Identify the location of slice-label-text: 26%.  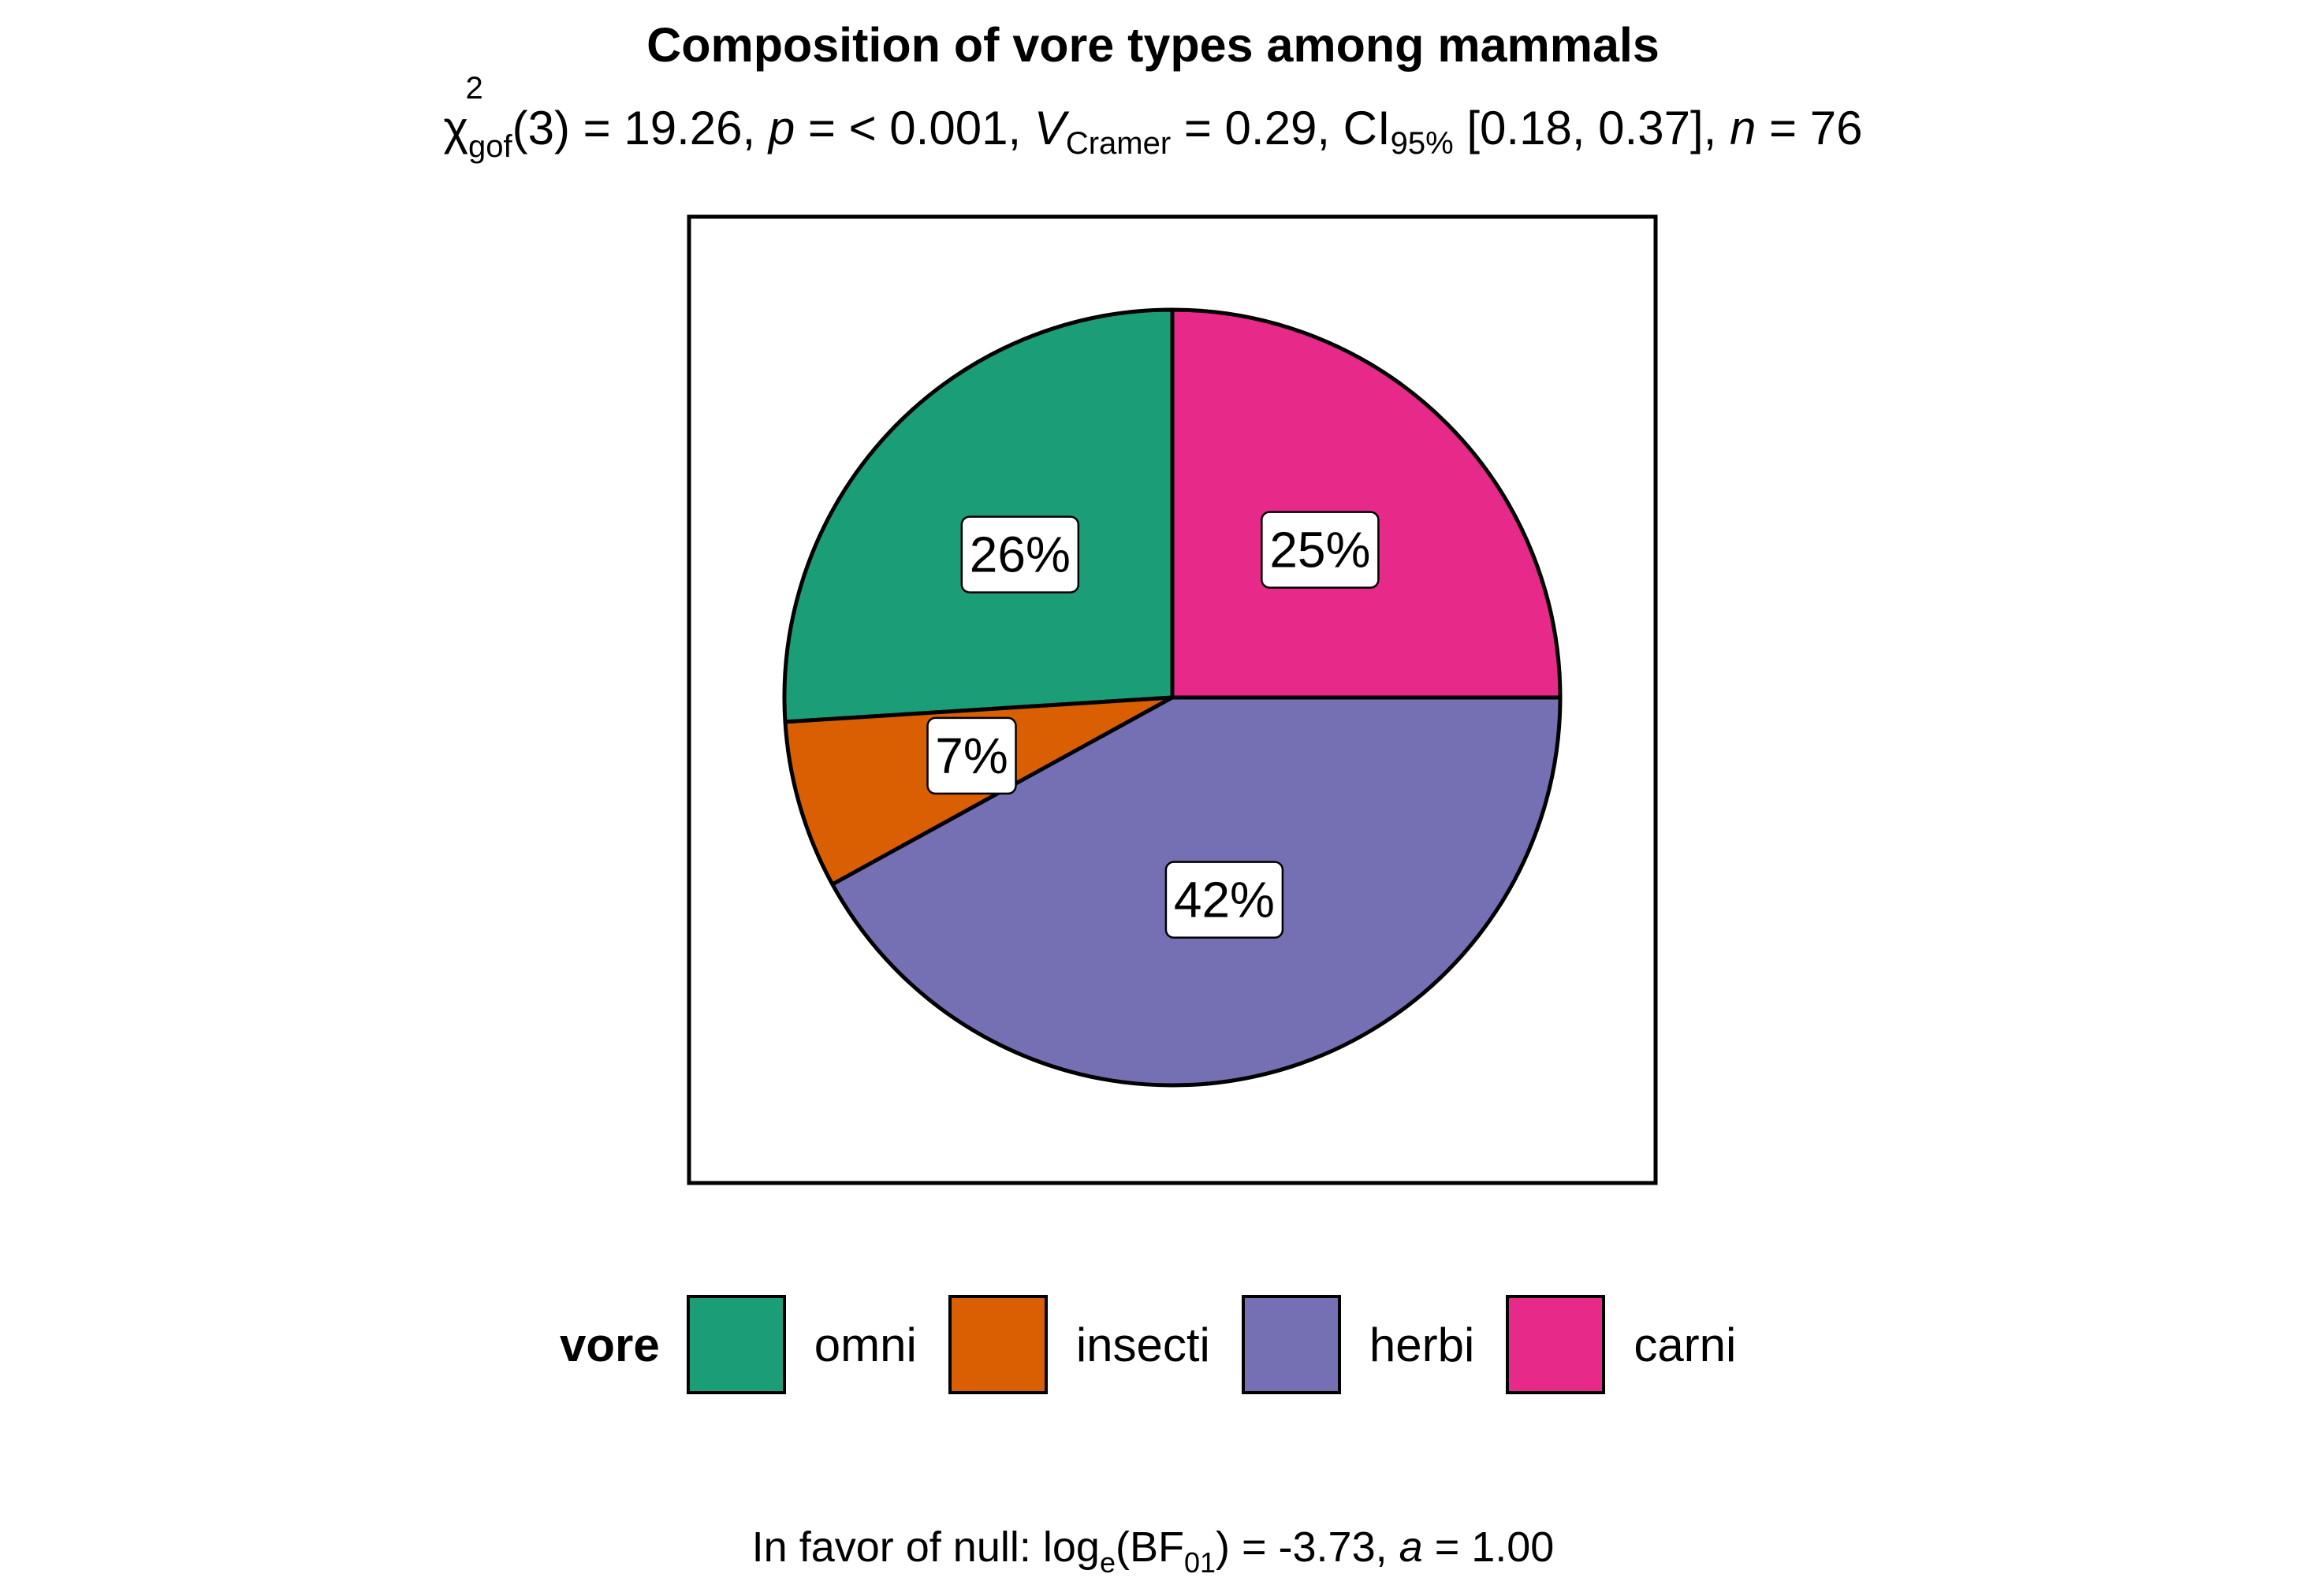
(1020, 554).